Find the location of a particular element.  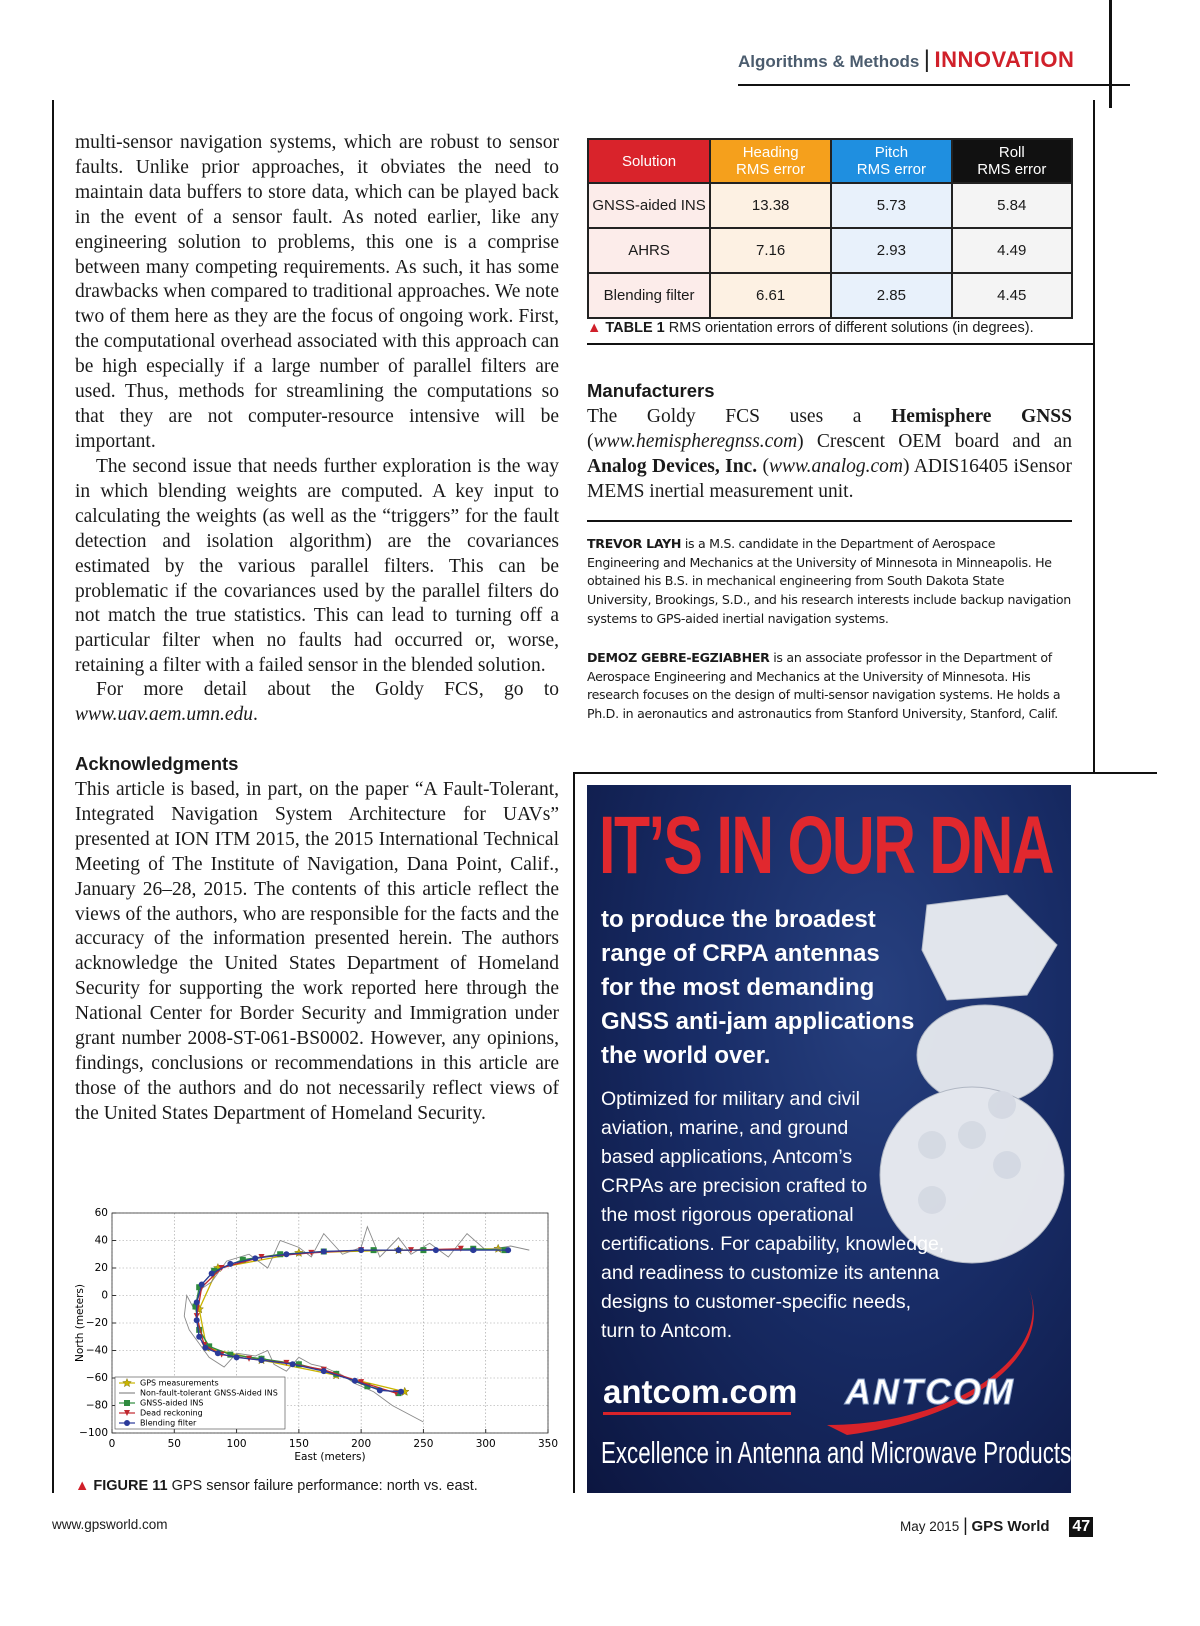

table-cell: 4.49 is located at coordinates (1012, 250).